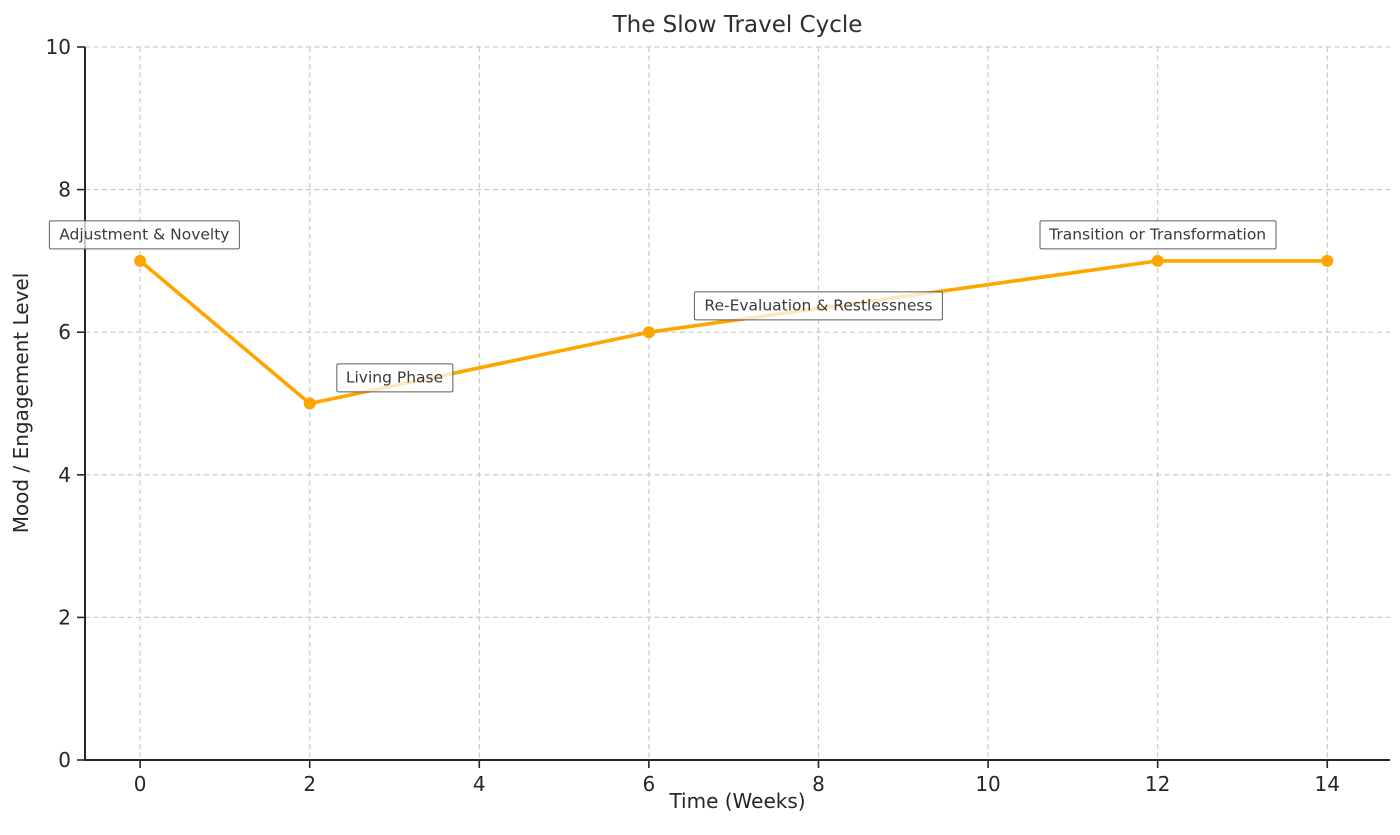 This screenshot has height=835, width=1400. I want to click on y-tick-label: 6, so click(64, 332).